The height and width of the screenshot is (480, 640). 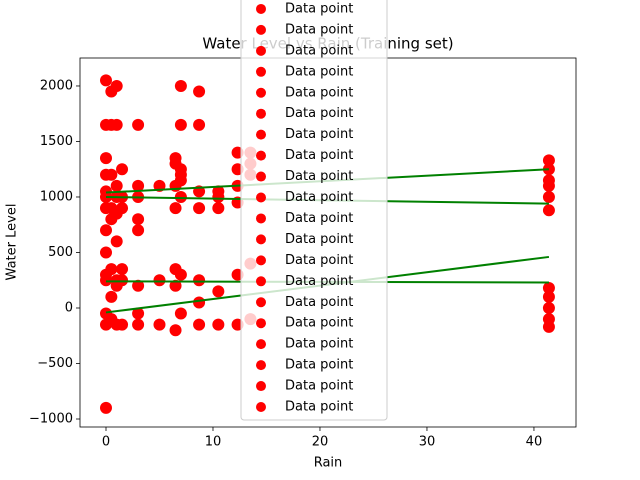 I want to click on x-tick-label: 30, so click(x=427, y=442).